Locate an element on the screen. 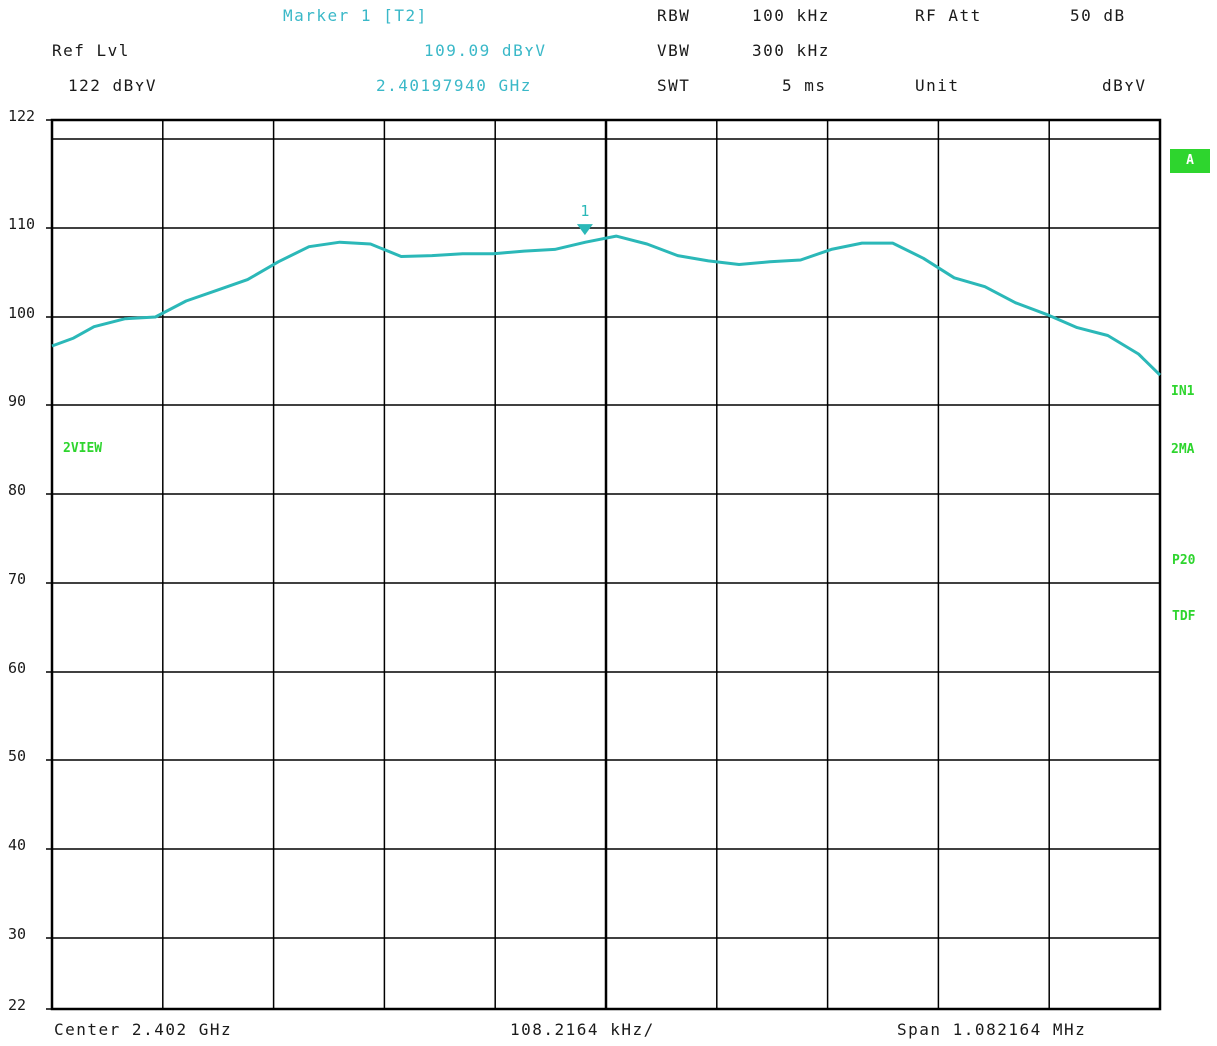 The width and height of the screenshot is (1217, 1046). trace-line is located at coordinates (606, 305).